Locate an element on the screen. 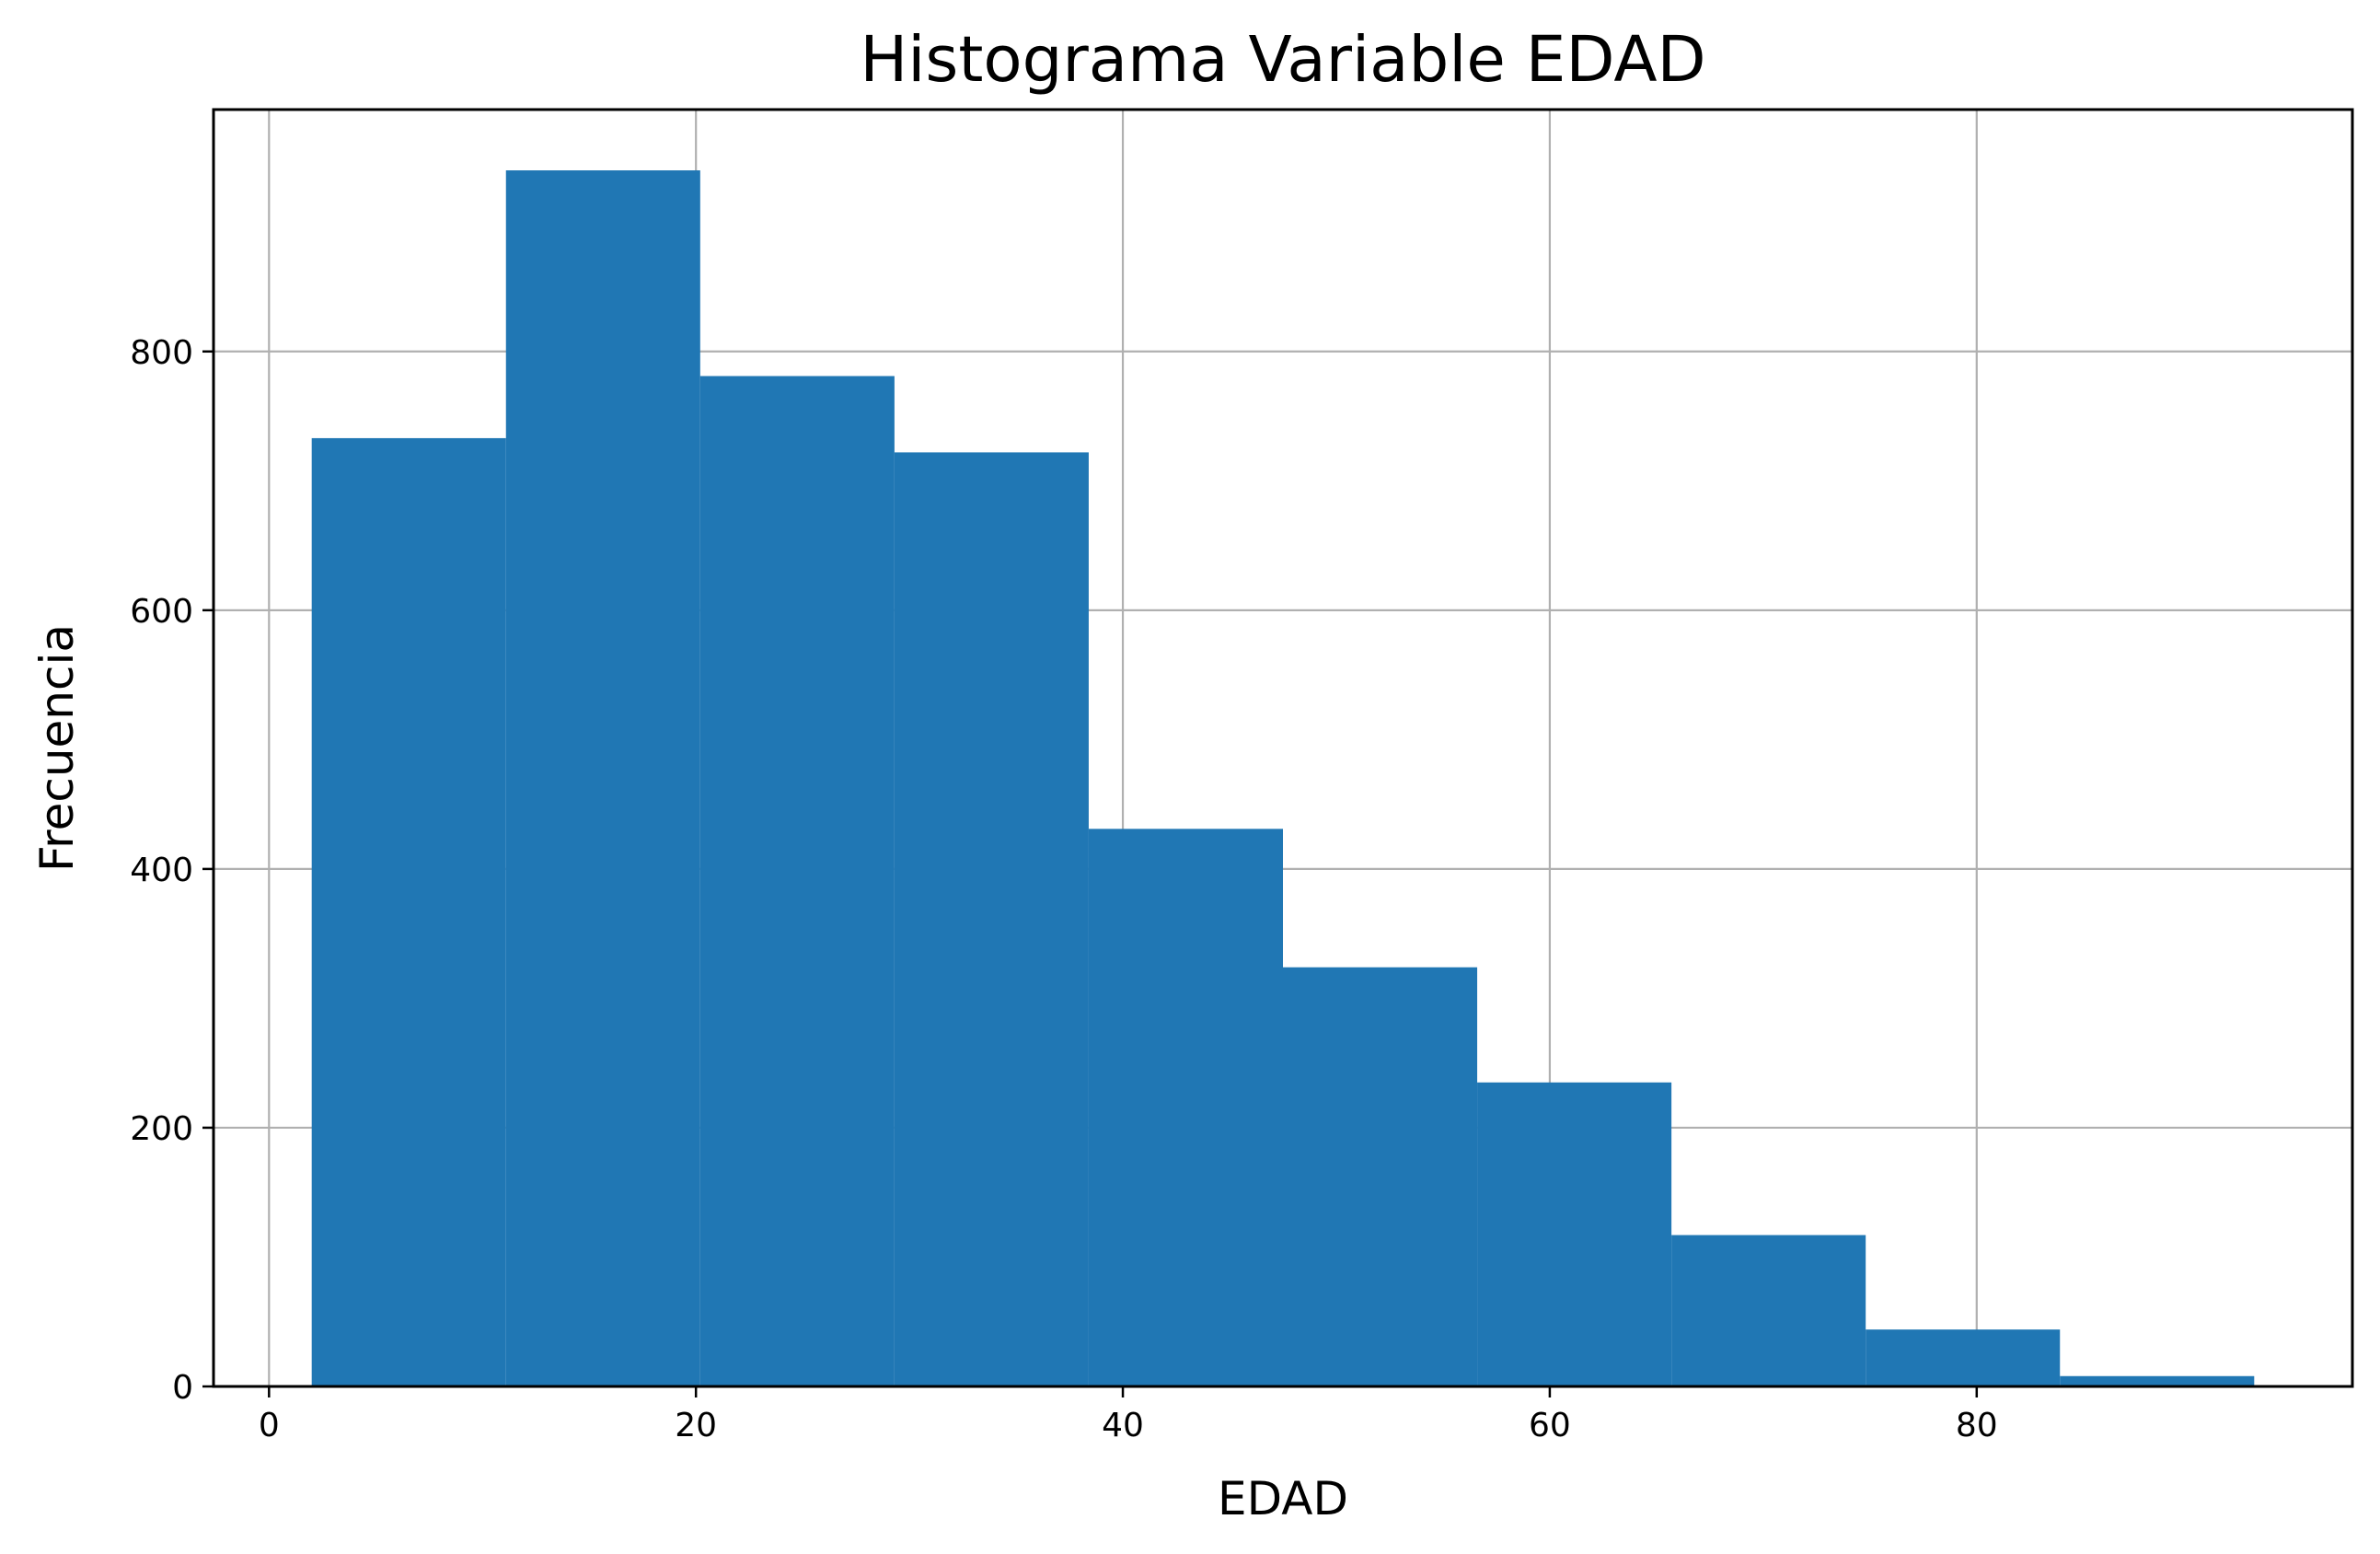 This screenshot has height=1554, width=2380. x-axis-title: EDAD is located at coordinates (1283, 1498).